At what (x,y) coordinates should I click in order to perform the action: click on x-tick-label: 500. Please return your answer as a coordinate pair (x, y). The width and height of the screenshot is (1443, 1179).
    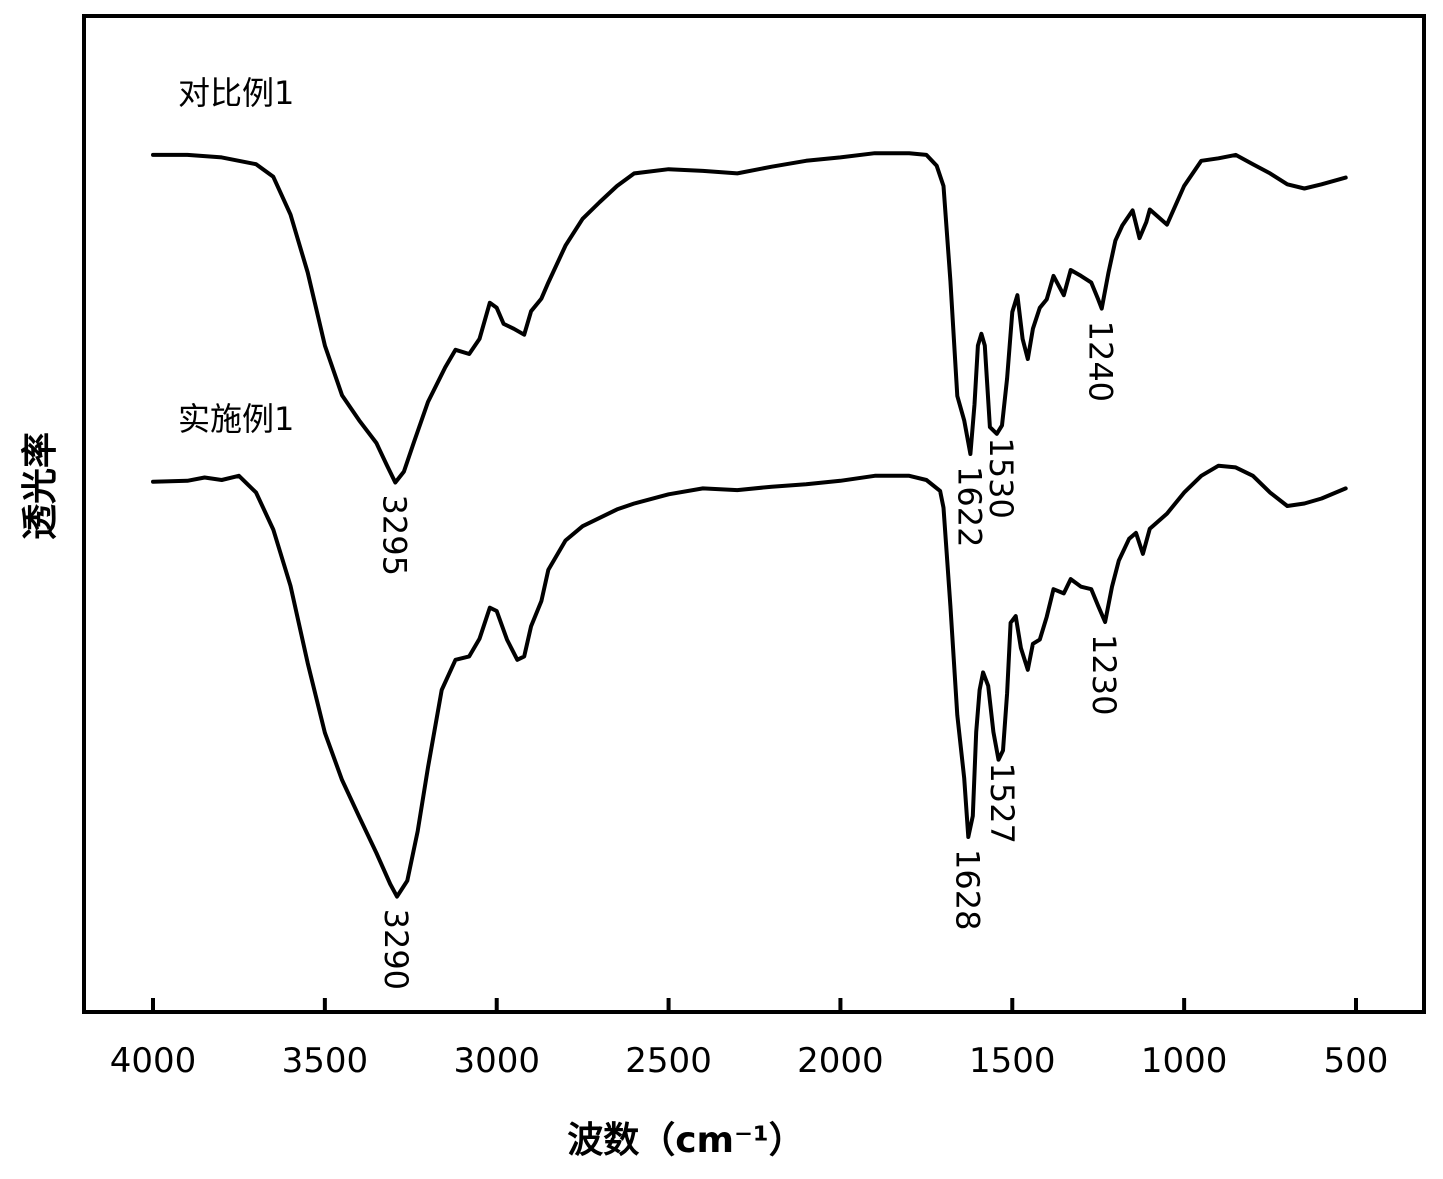
    Looking at the image, I should click on (1356, 1061).